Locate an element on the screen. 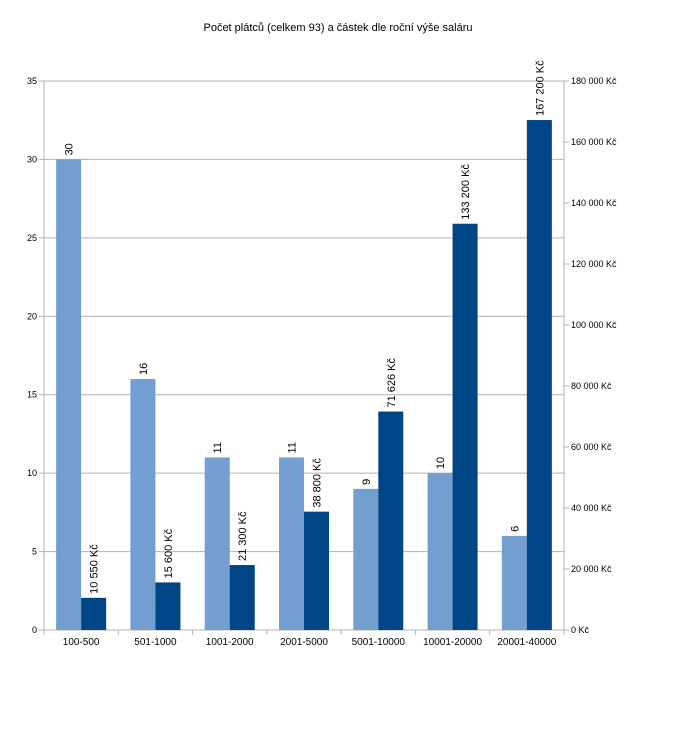 Image resolution: width=677 pixels, height=738 pixels. category-label: 20001-40000 is located at coordinates (526, 642).